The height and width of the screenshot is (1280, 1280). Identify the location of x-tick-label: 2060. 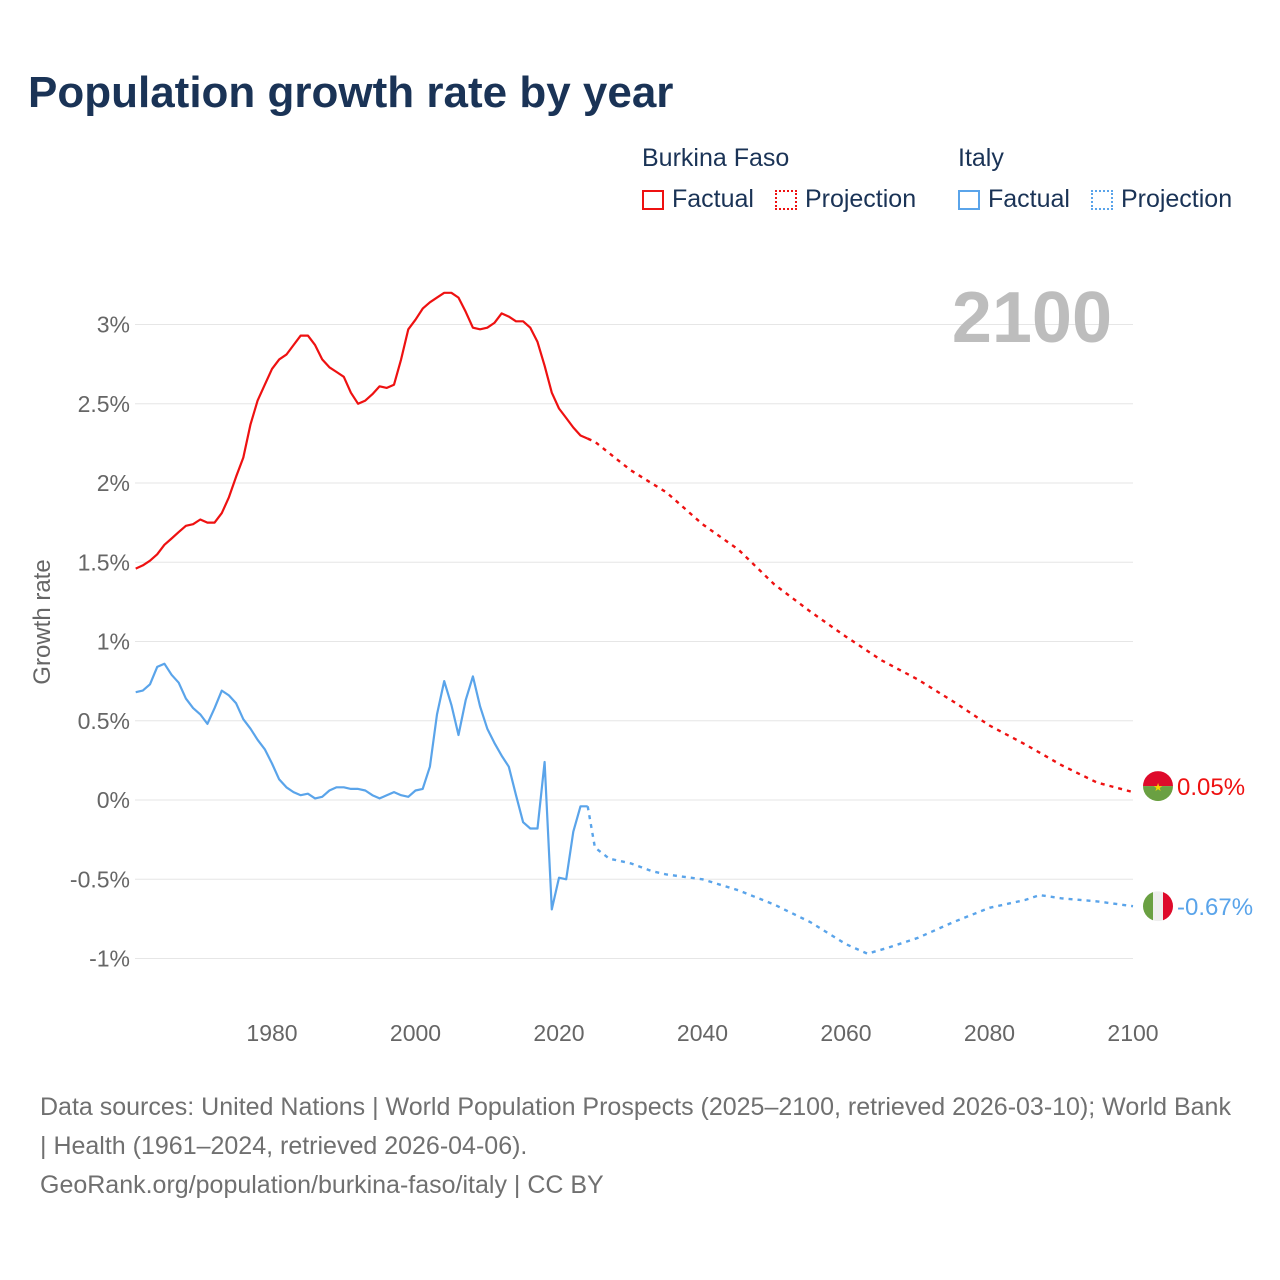
(845, 1033).